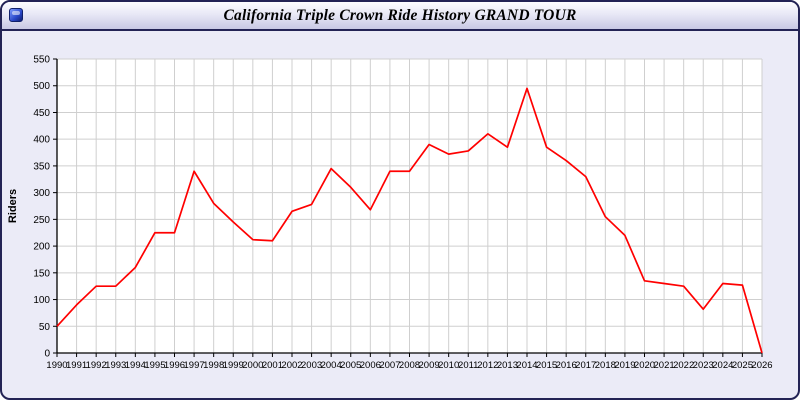  Describe the element at coordinates (448, 365) in the screenshot. I see `x-tick-label: 2010` at that location.